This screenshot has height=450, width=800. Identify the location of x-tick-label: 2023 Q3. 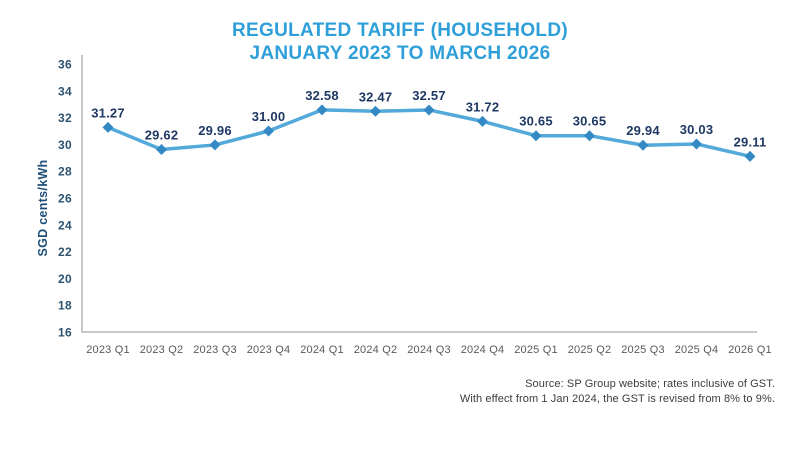
(215, 350).